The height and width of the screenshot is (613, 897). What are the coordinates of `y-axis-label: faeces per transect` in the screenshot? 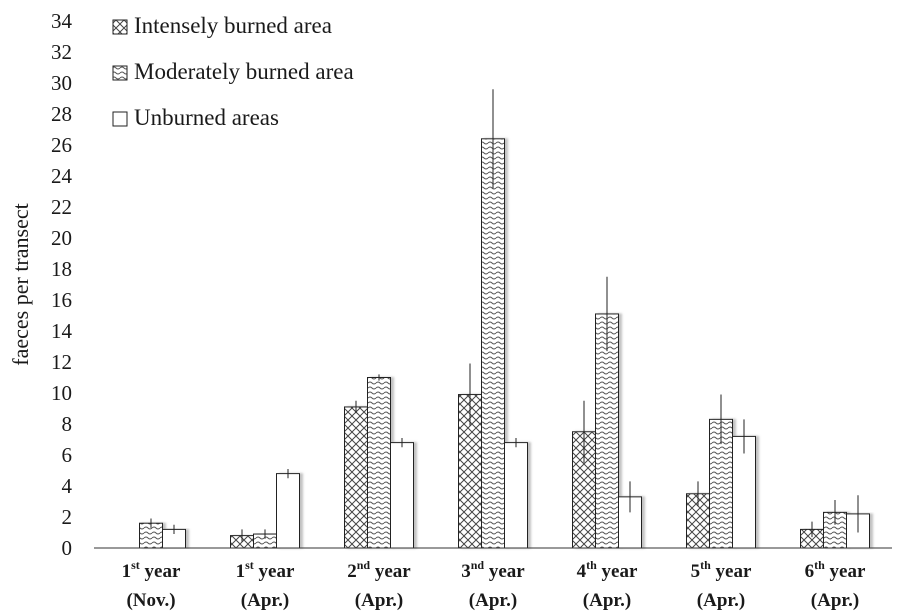 It's located at (20, 284).